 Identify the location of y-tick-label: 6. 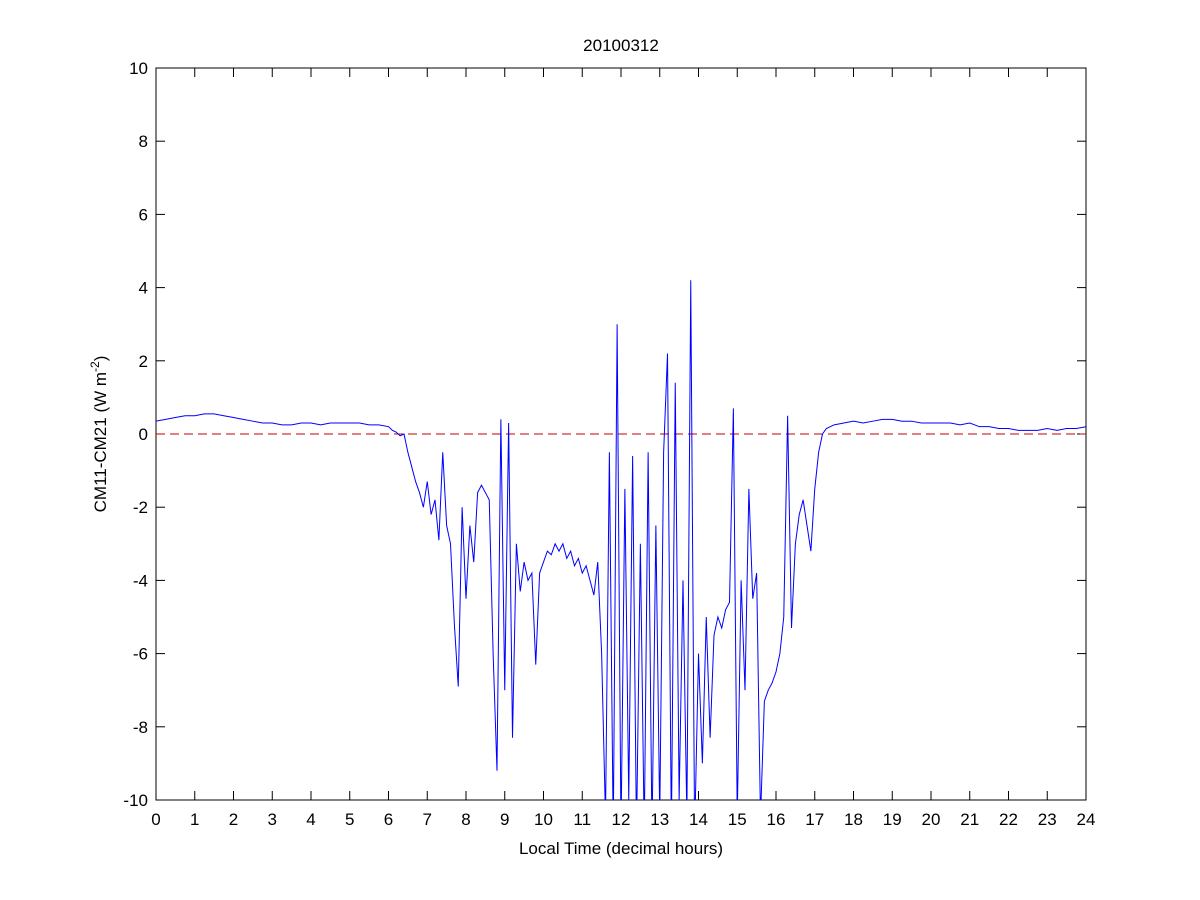
(143, 214).